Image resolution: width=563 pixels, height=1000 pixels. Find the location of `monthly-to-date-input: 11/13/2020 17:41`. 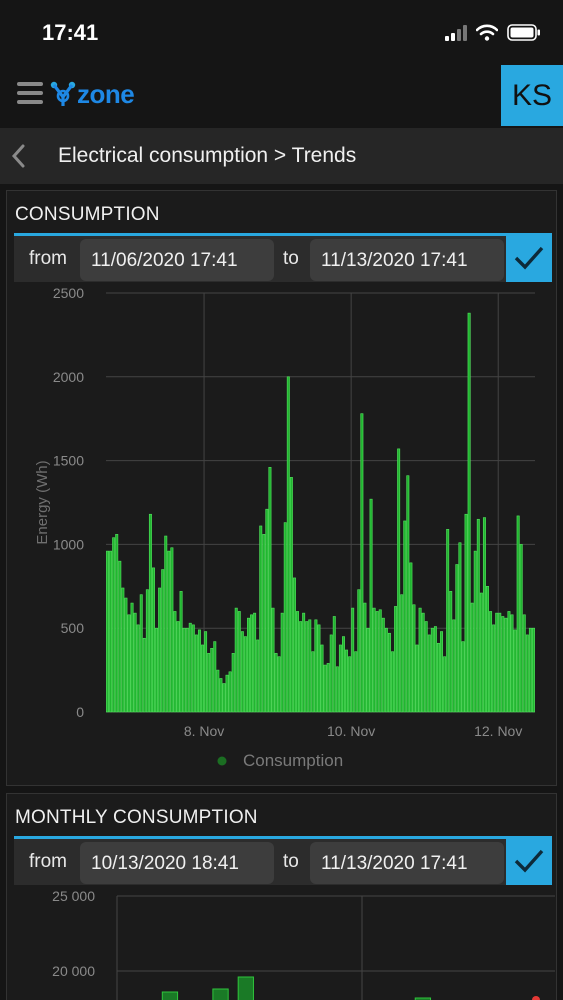

monthly-to-date-input: 11/13/2020 17:41 is located at coordinates (407, 863).